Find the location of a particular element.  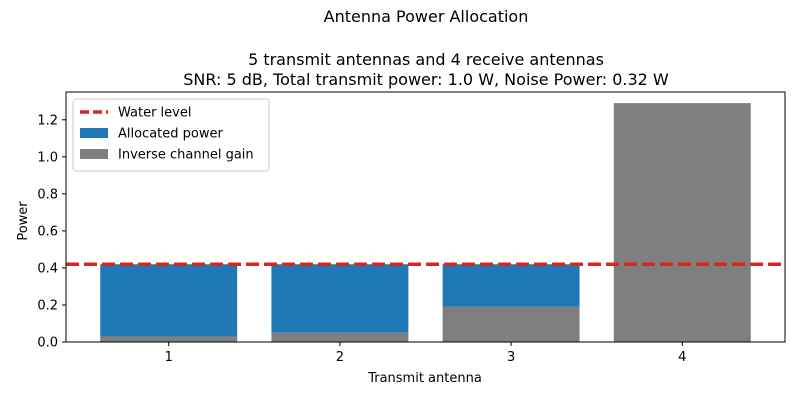

y-tick-label: 0.8 is located at coordinates (47, 194).